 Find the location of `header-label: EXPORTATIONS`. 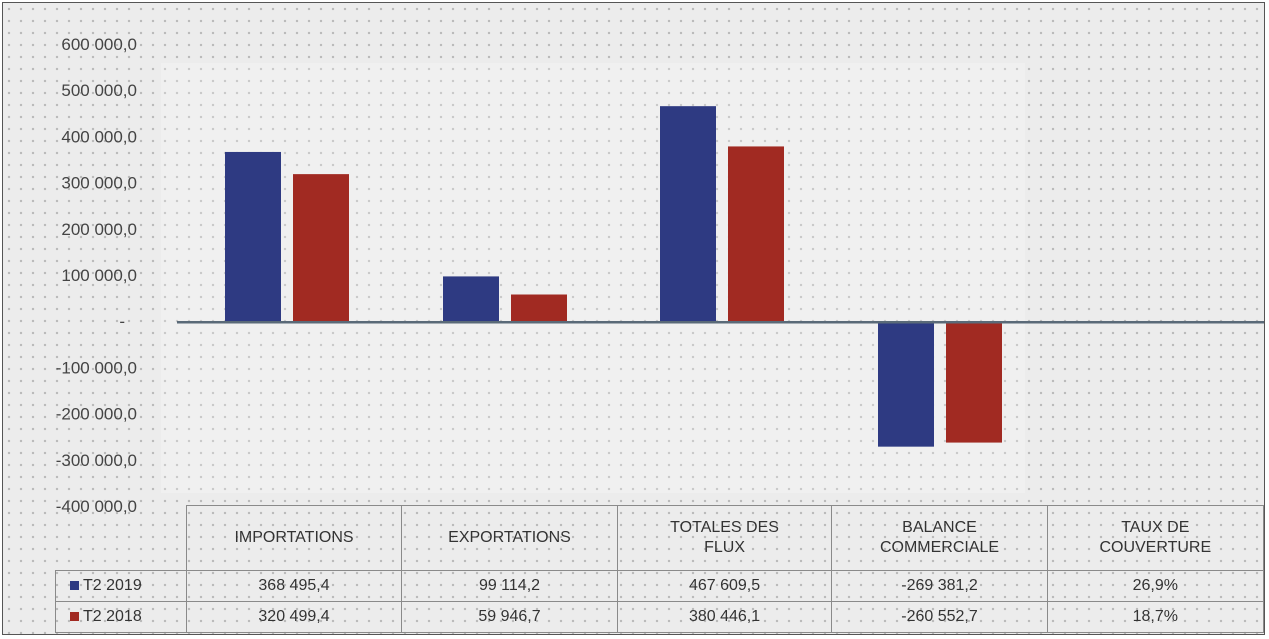

header-label: EXPORTATIONS is located at coordinates (509, 537).